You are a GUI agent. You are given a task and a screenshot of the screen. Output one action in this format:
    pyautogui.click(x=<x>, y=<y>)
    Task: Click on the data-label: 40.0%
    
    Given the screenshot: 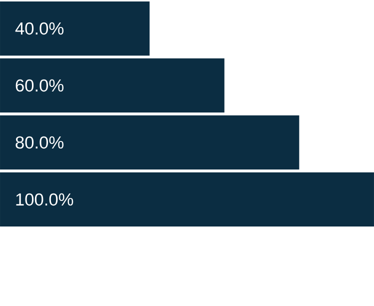 What is the action you would take?
    pyautogui.click(x=39, y=28)
    